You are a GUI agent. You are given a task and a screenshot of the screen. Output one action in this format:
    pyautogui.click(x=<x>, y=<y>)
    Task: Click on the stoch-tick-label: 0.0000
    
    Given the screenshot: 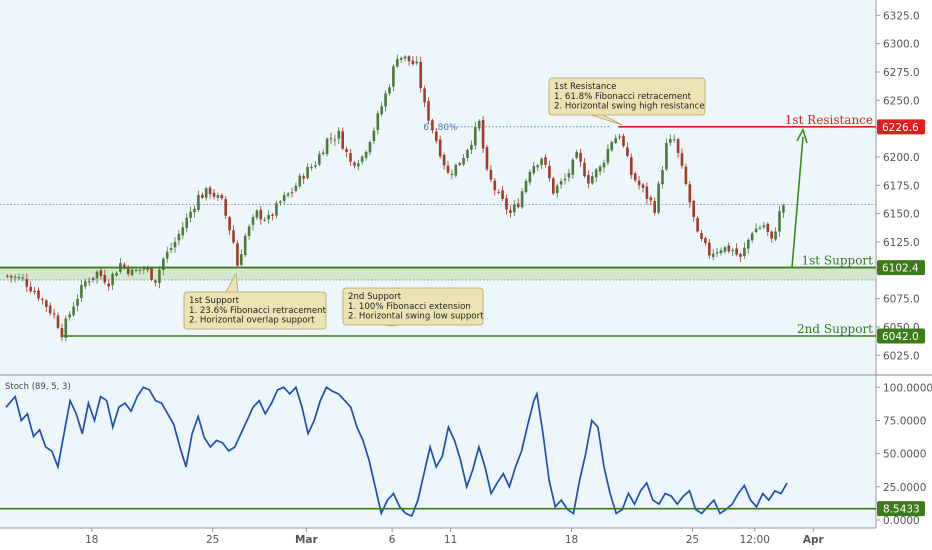 What is the action you would take?
    pyautogui.click(x=901, y=521)
    